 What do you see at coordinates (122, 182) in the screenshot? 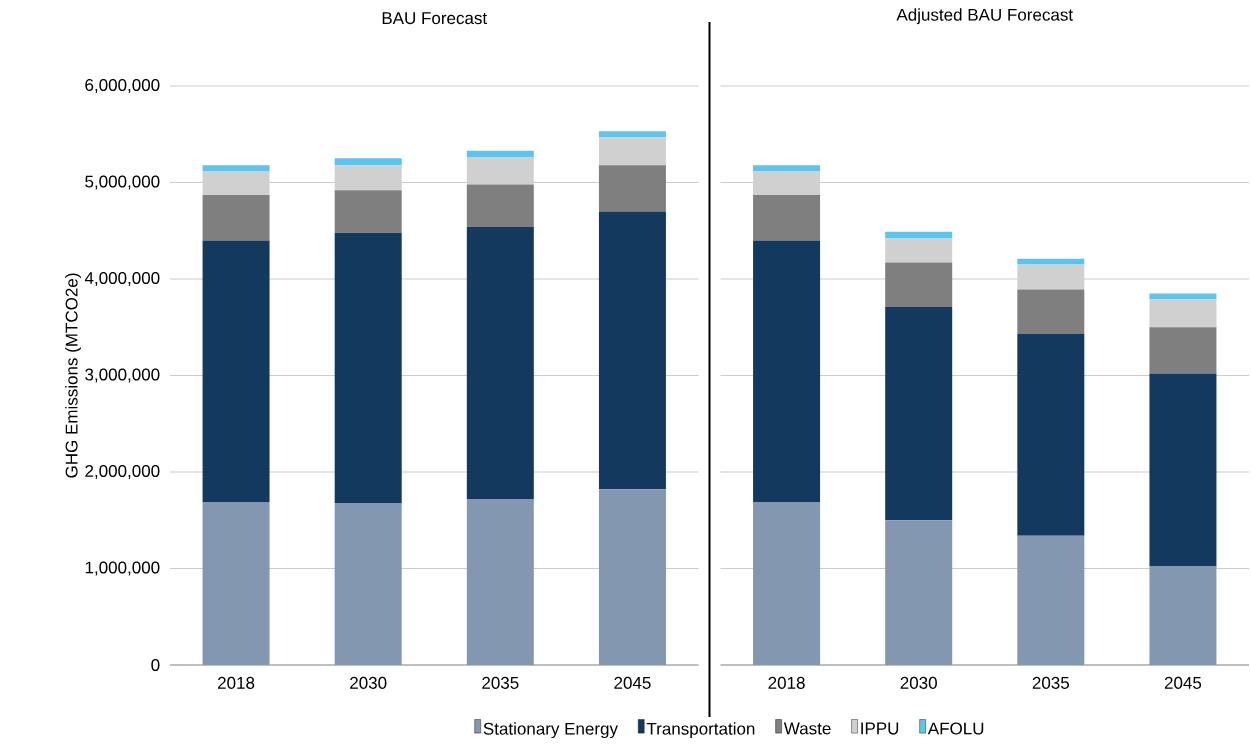
I see `y-tick-label: 5,000,000` at bounding box center [122, 182].